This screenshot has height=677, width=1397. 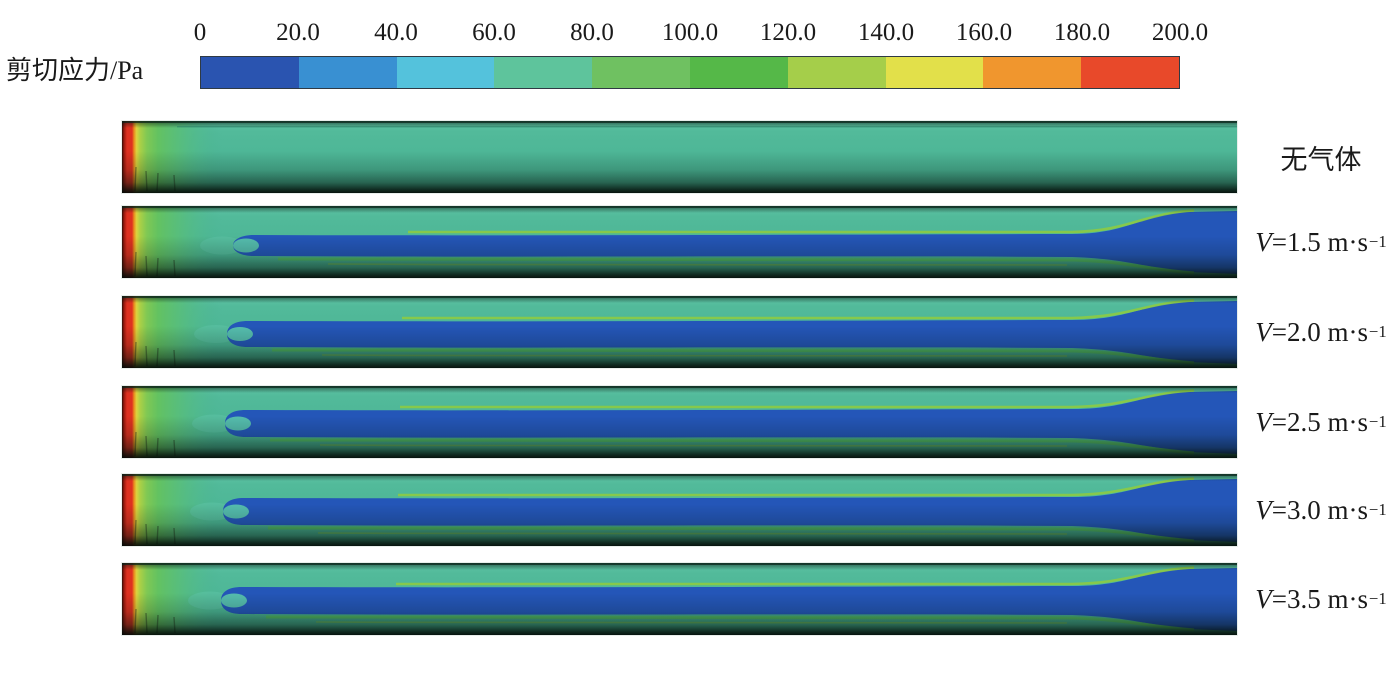 I want to click on strip-label: V =3.5 m·s −1, so click(x=1321, y=598).